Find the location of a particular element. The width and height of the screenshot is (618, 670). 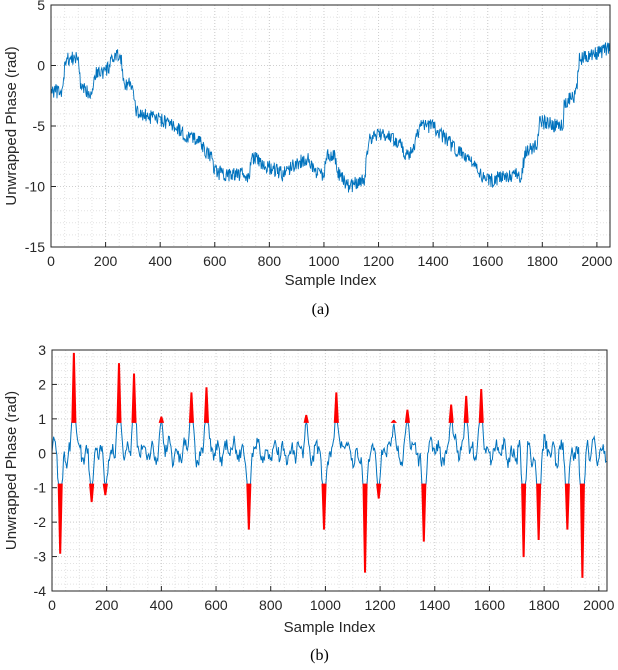

y-tick-label: 3 is located at coordinates (42, 350).